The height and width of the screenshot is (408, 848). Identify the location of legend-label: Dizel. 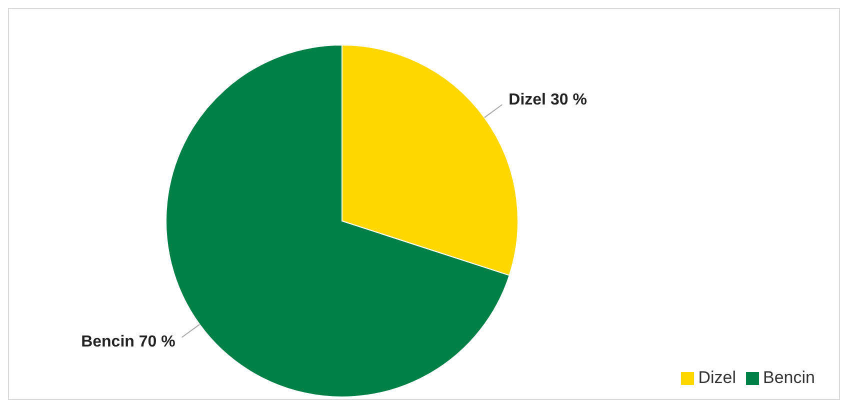
(717, 377).